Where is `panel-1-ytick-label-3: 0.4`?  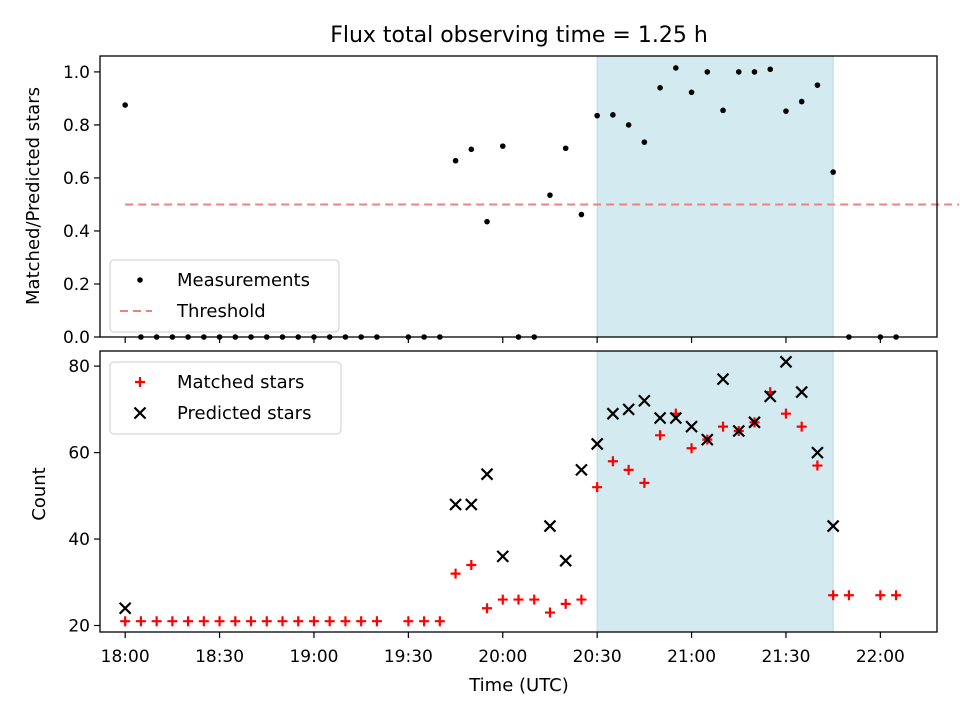
panel-1-ytick-label-3: 0.4 is located at coordinates (76, 232).